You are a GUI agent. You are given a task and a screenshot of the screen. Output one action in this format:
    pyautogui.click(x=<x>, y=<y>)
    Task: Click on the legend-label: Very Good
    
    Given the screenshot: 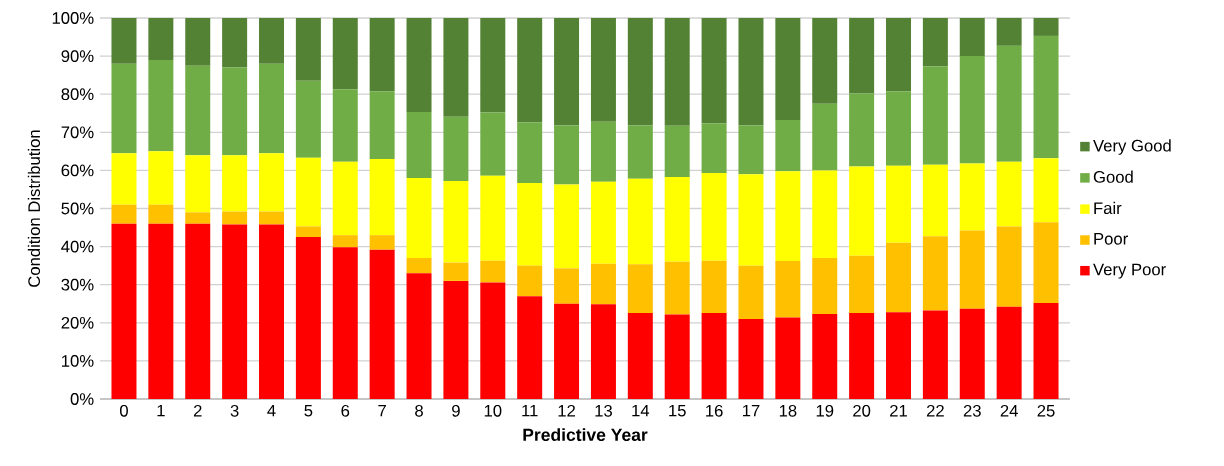 What is the action you would take?
    pyautogui.click(x=1132, y=147)
    